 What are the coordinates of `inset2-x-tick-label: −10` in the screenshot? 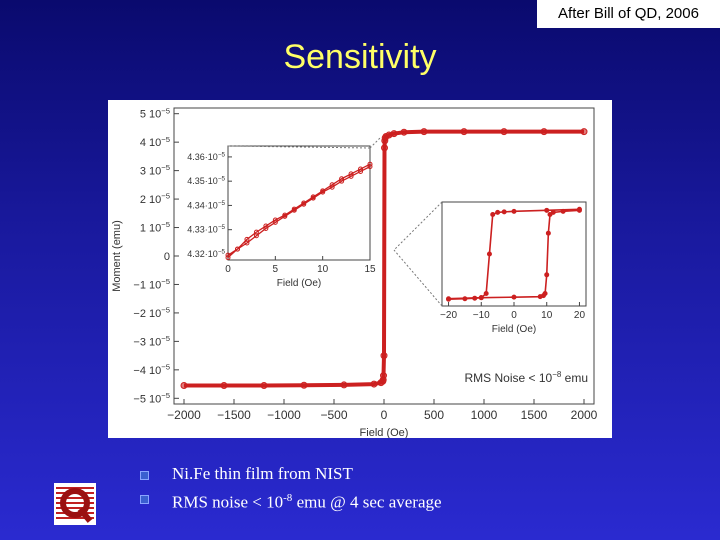 It's located at (481, 315).